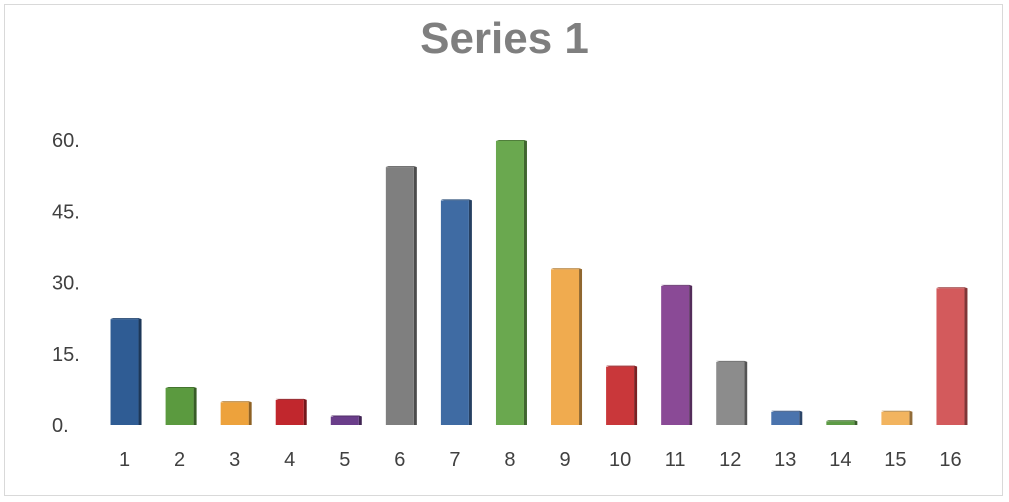 This screenshot has width=1009, height=502. Describe the element at coordinates (785, 460) in the screenshot. I see `x-tick-label: 13` at that location.